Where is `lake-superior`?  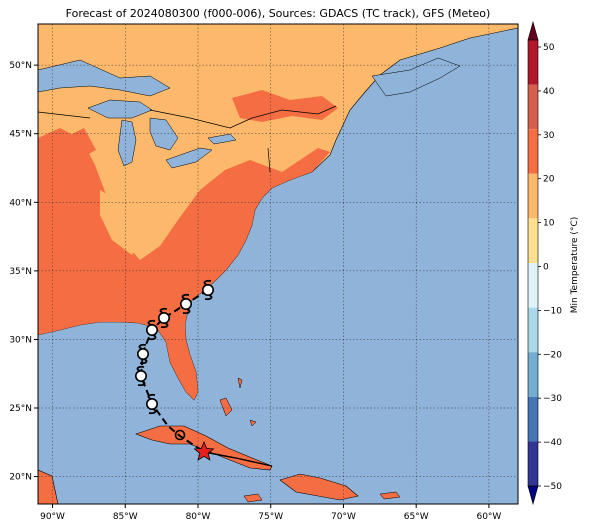
lake-superior is located at coordinates (120, 109).